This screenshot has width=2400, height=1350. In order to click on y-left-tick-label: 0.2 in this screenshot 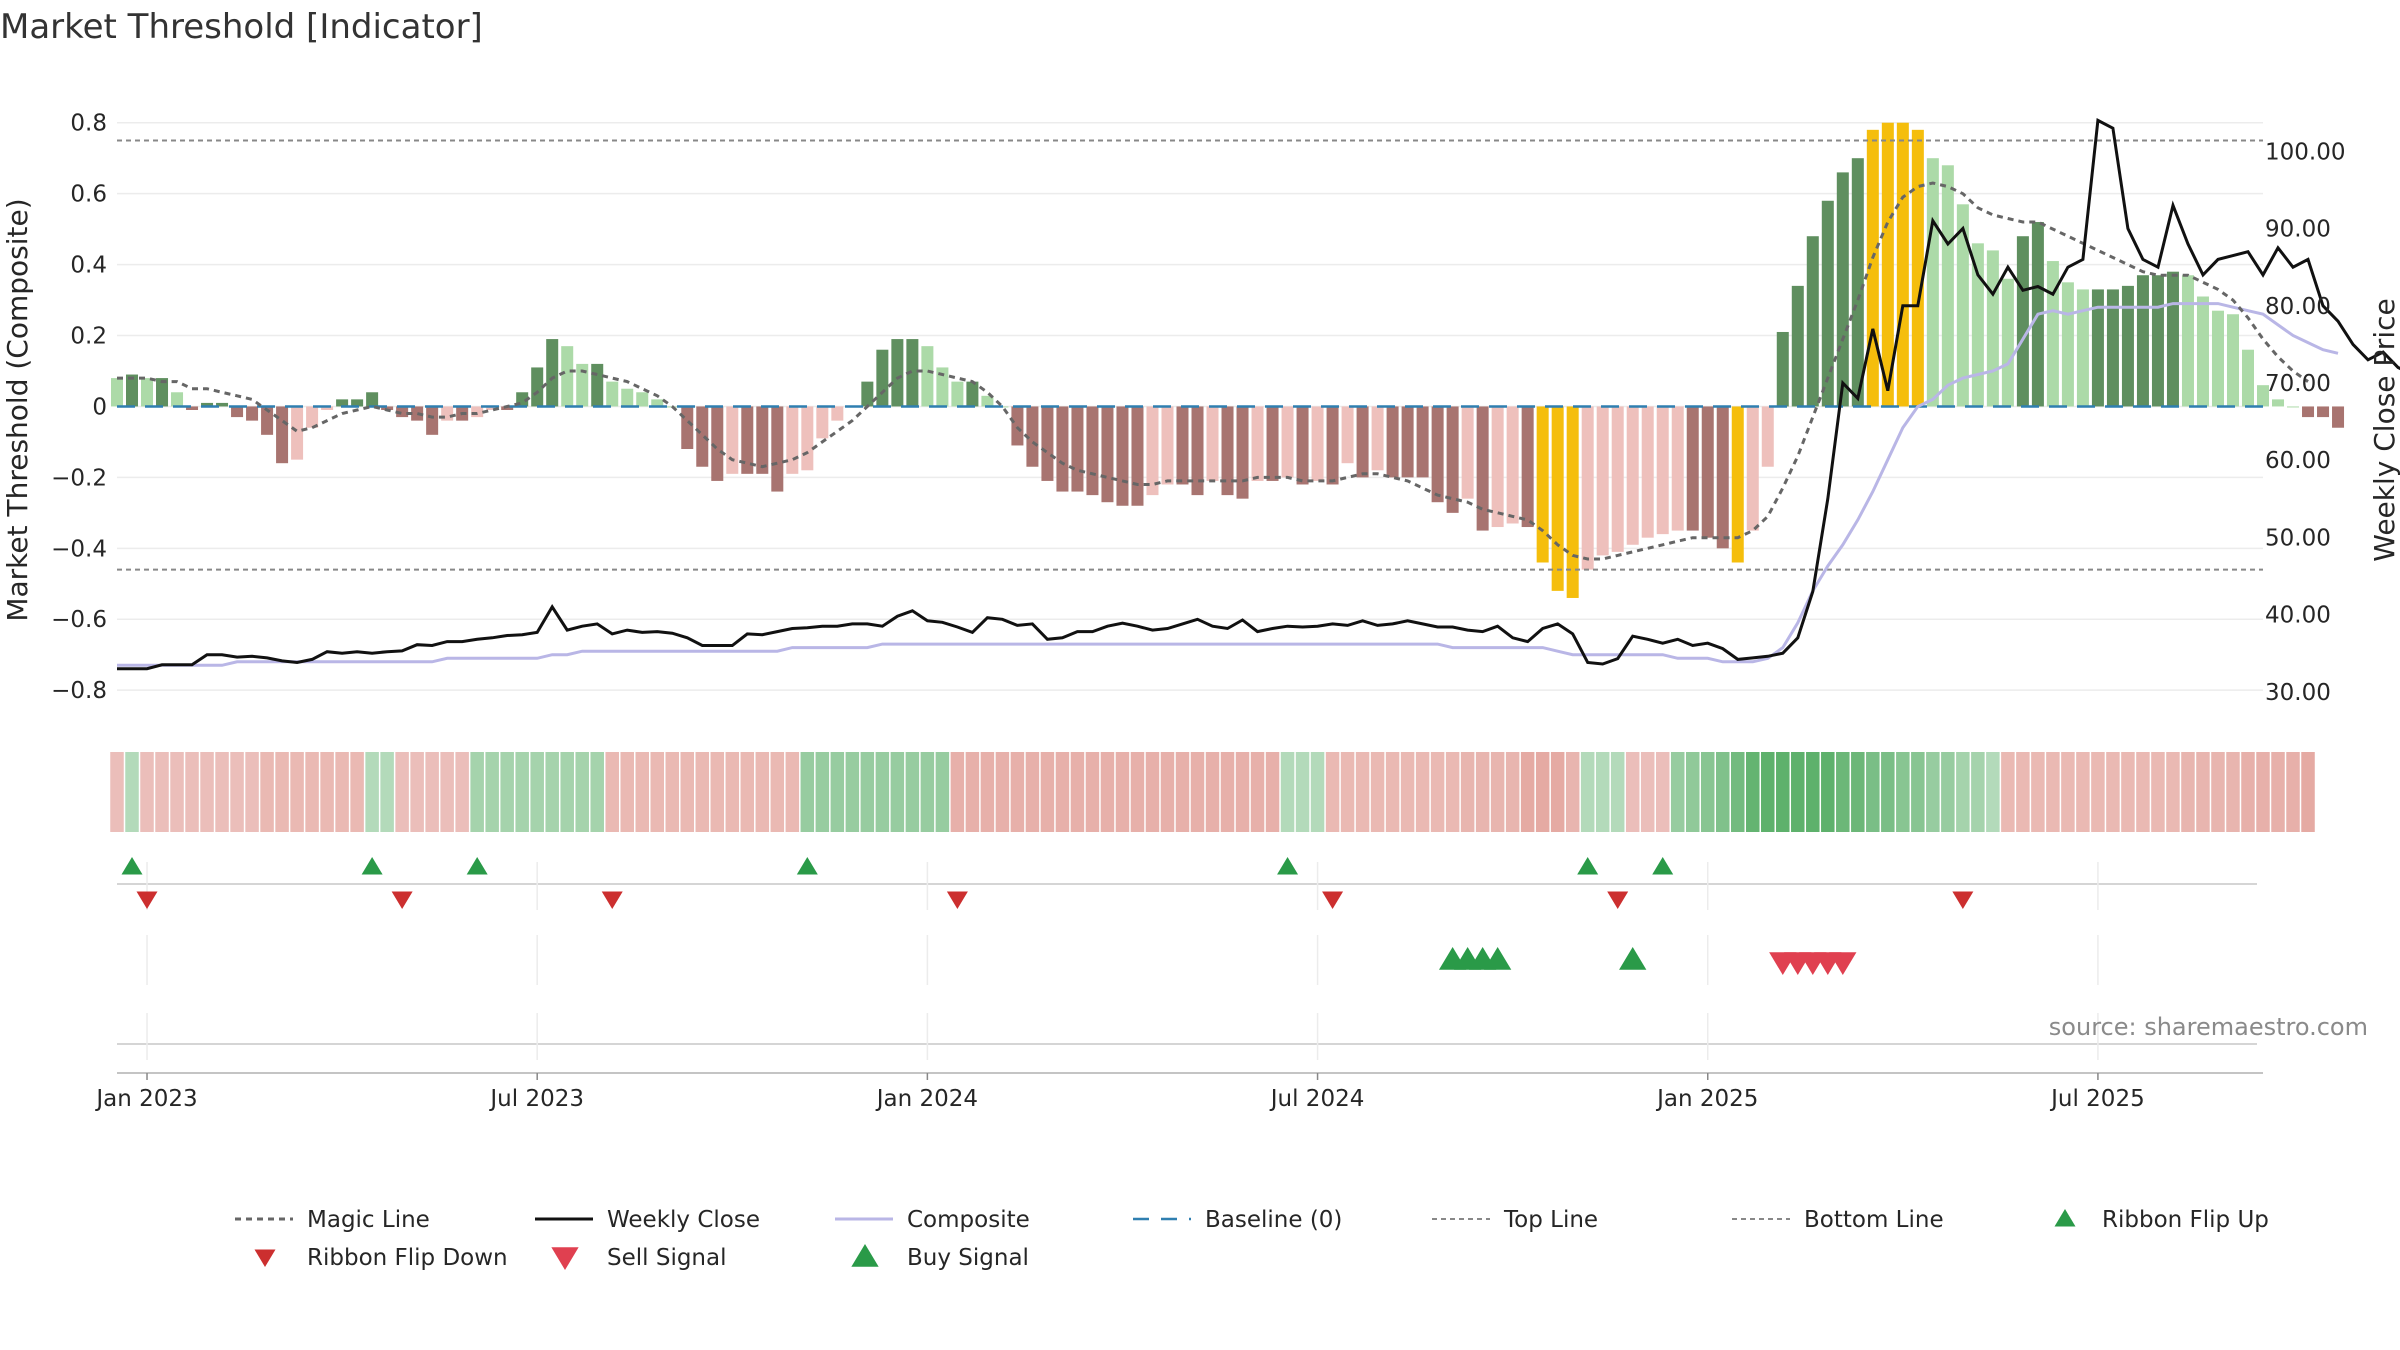, I will do `click(88, 337)`.